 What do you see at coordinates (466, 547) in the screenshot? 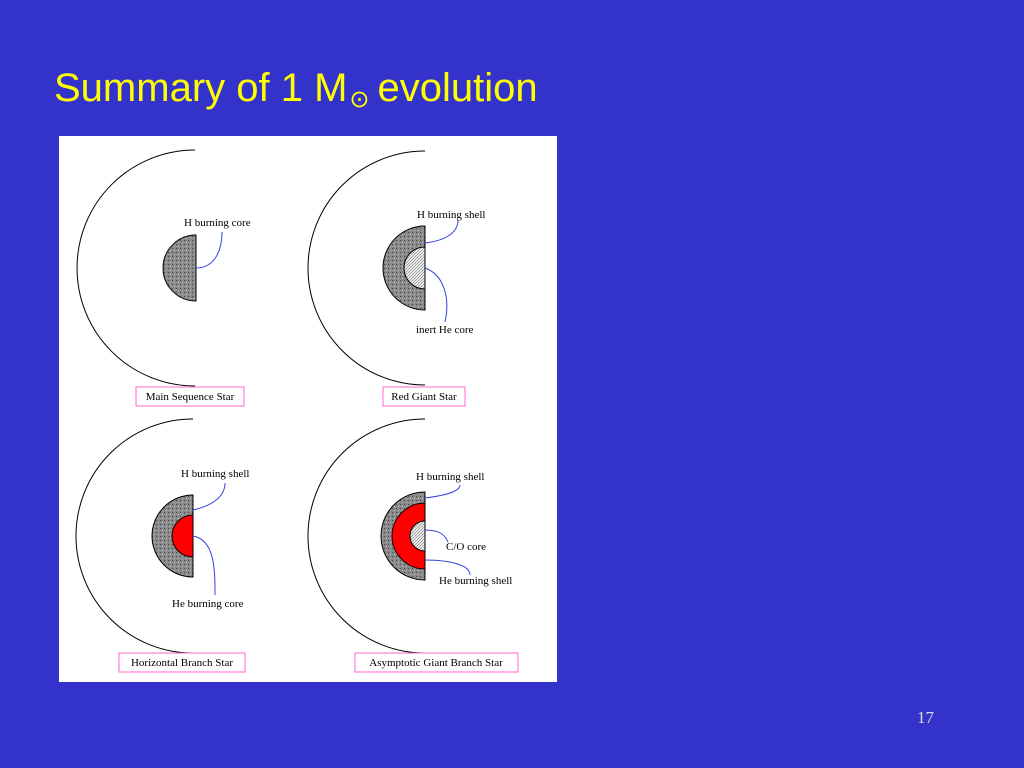
I see `label: C/O core` at bounding box center [466, 547].